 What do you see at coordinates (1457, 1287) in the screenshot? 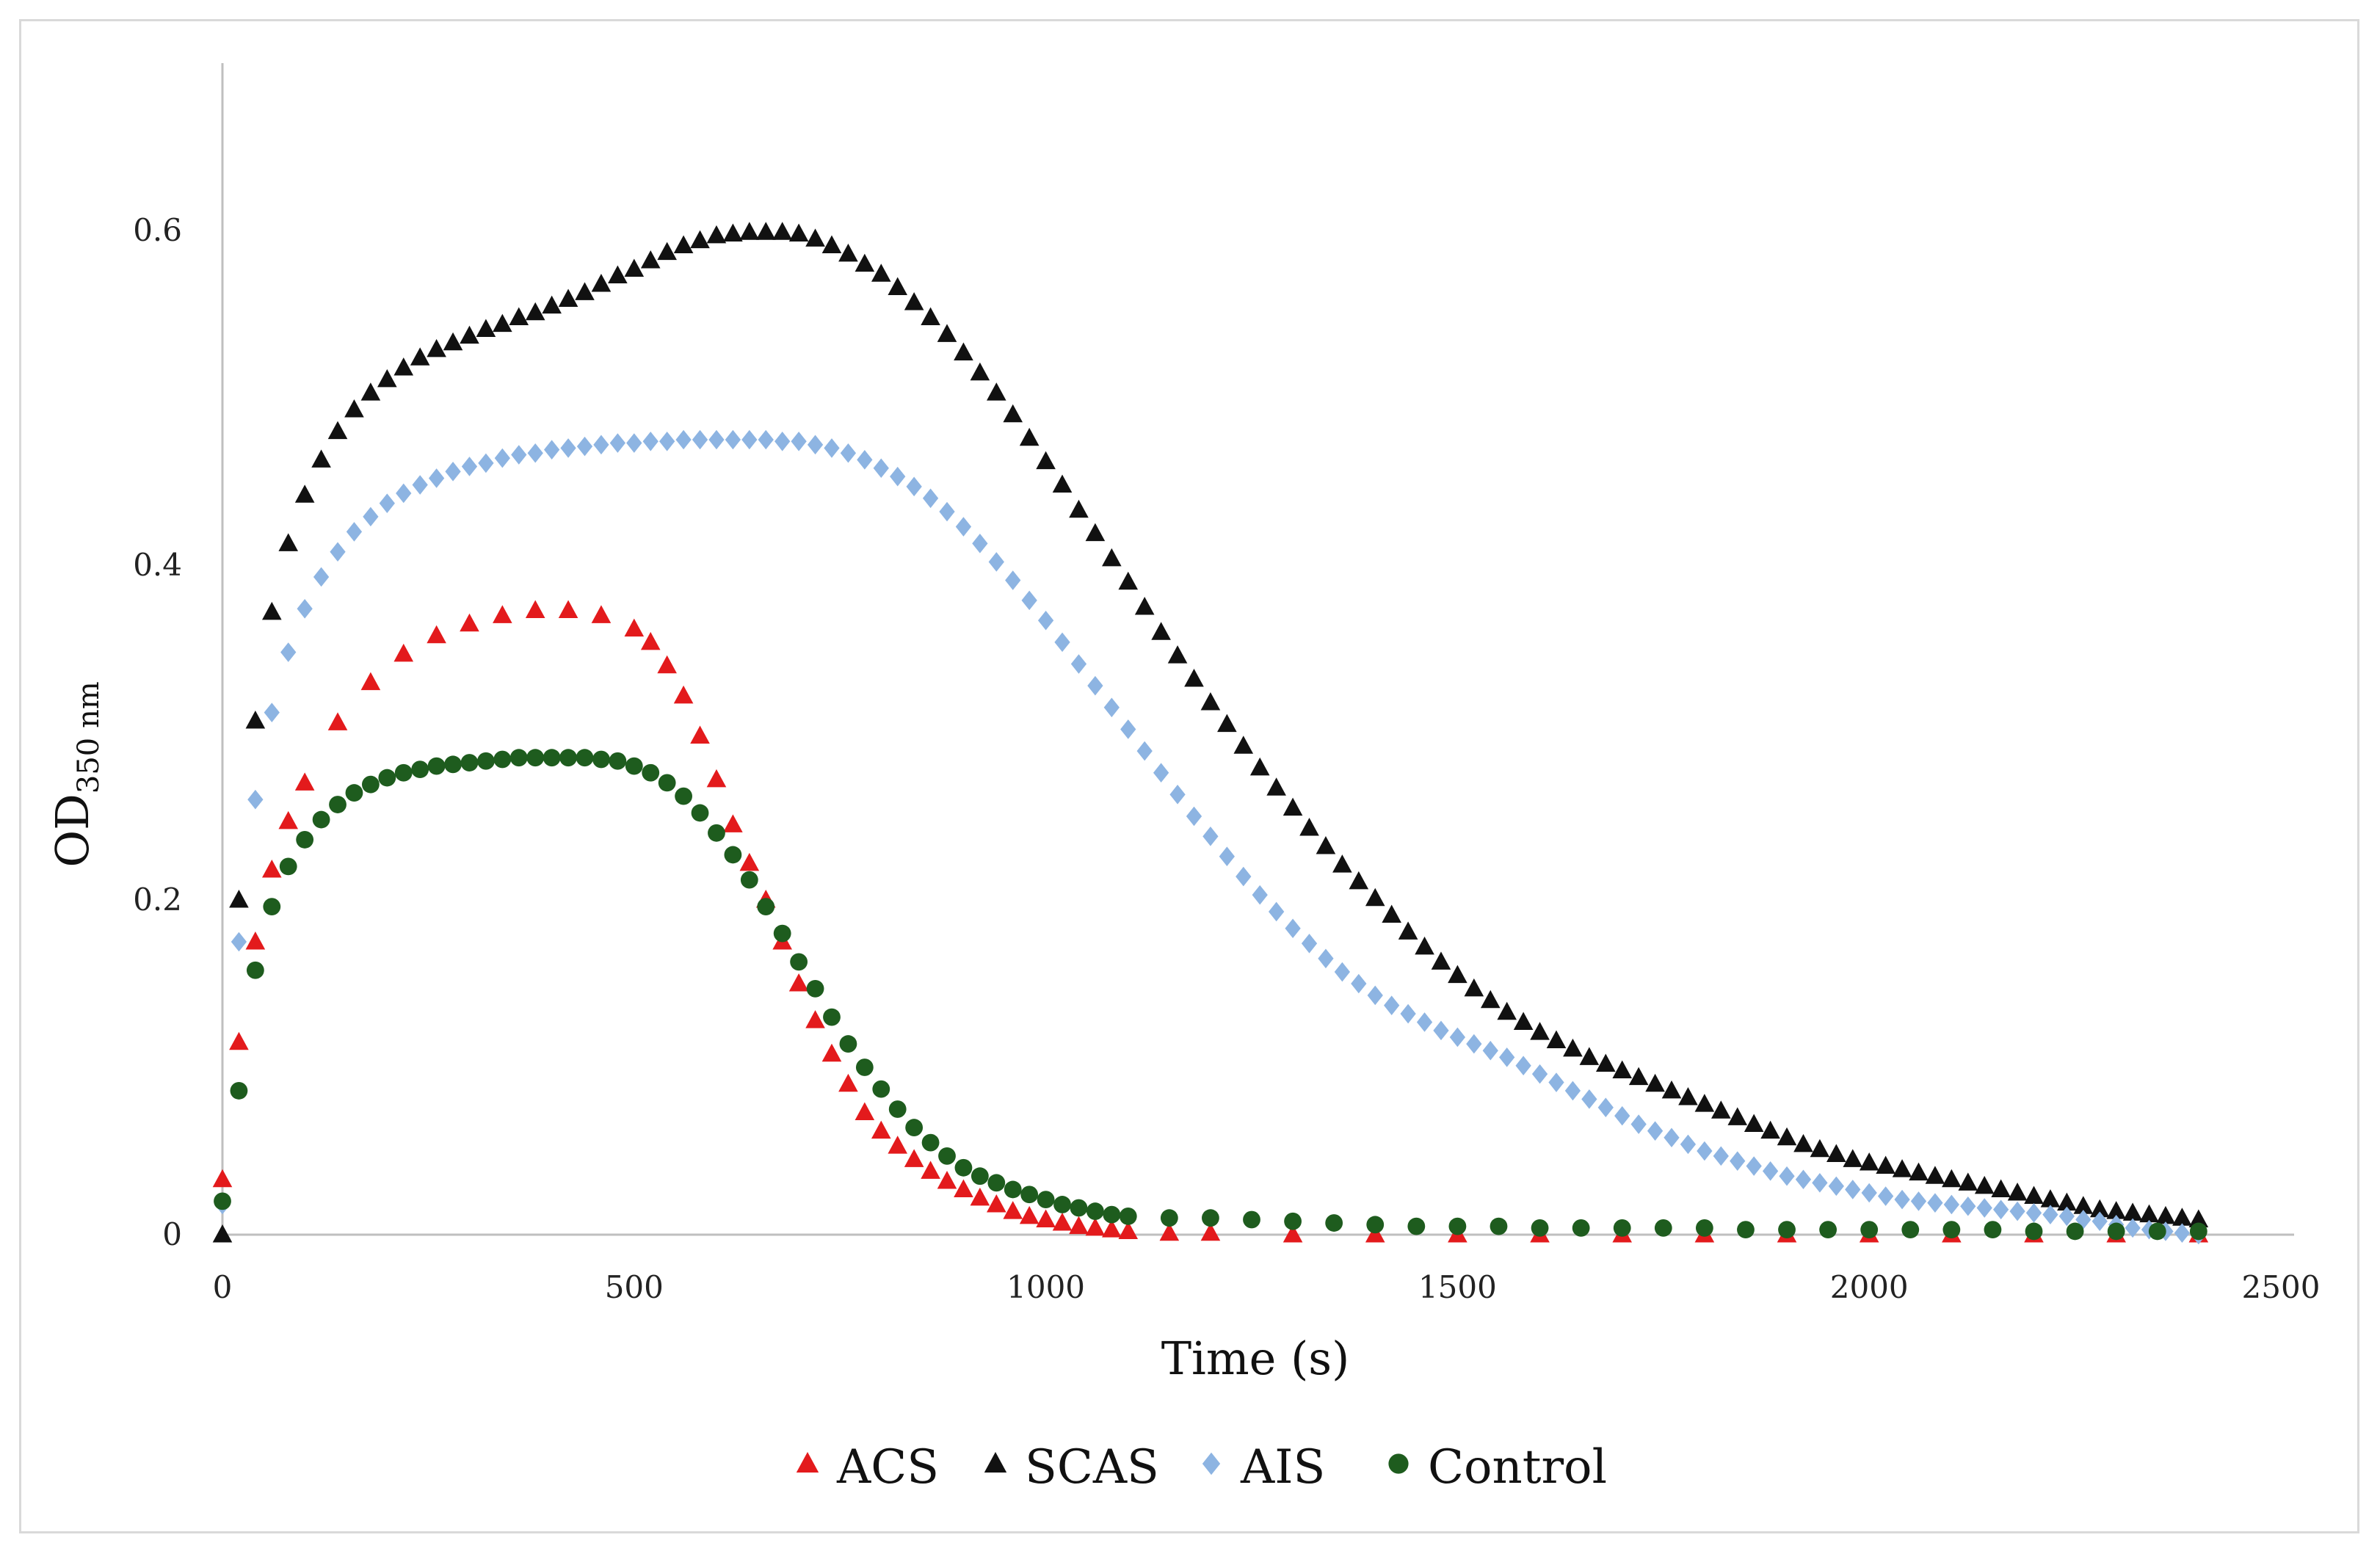
I see `x-tick-label: 1500` at bounding box center [1457, 1287].